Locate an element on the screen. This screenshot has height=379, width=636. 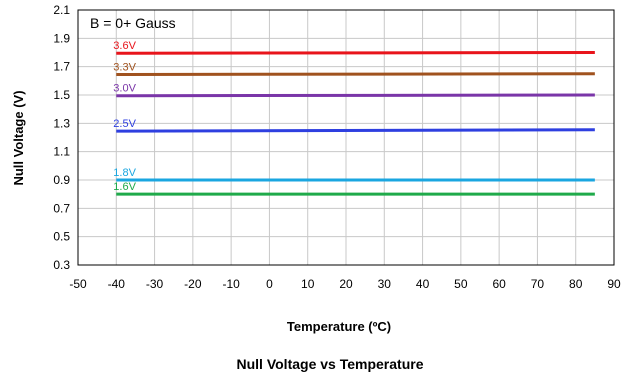
x-tick-label: 80 is located at coordinates (576, 284).